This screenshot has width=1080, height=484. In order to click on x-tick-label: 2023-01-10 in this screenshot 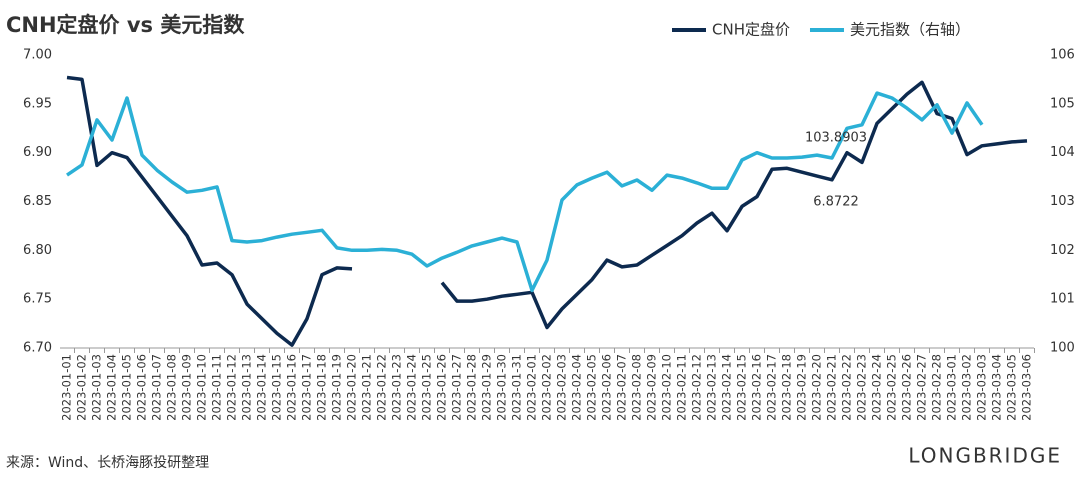, I will do `click(202, 387)`.